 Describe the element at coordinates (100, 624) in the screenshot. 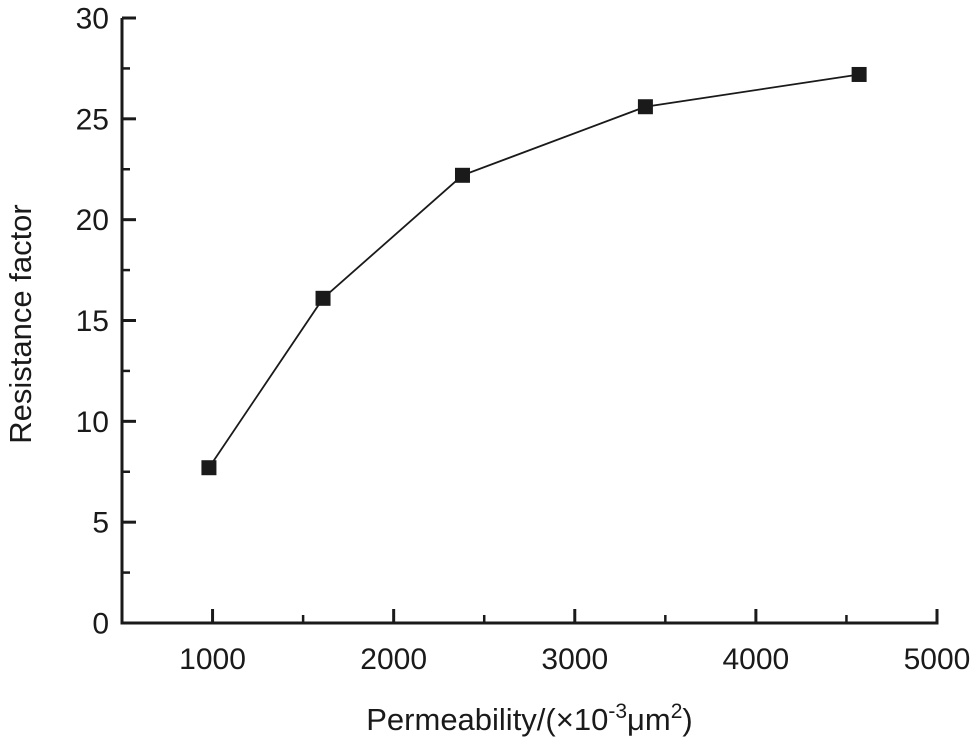

I see `y-tick-label: 0` at that location.